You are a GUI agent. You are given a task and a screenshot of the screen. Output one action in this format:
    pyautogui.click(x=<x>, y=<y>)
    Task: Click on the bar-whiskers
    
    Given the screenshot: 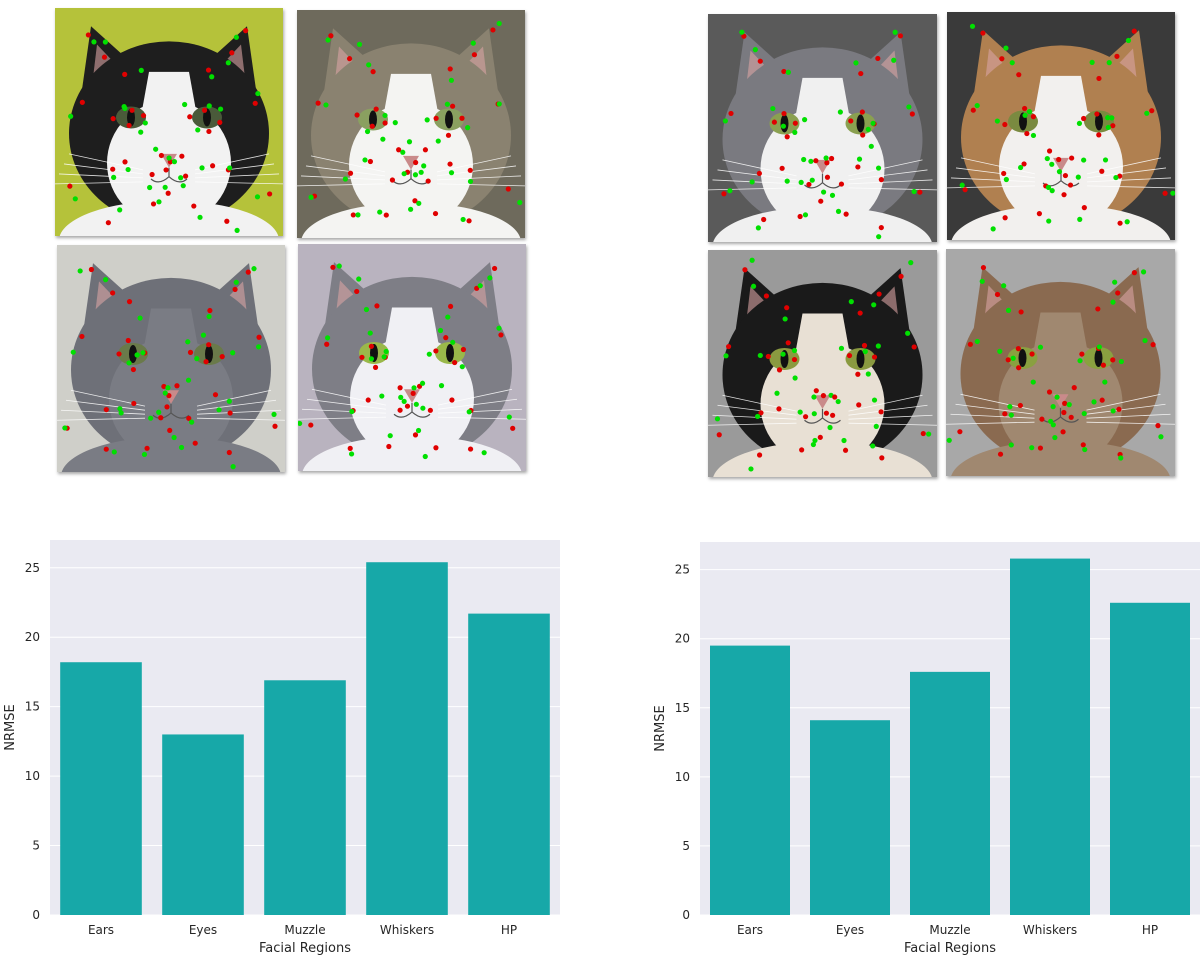 What is the action you would take?
    pyautogui.click(x=1050, y=736)
    